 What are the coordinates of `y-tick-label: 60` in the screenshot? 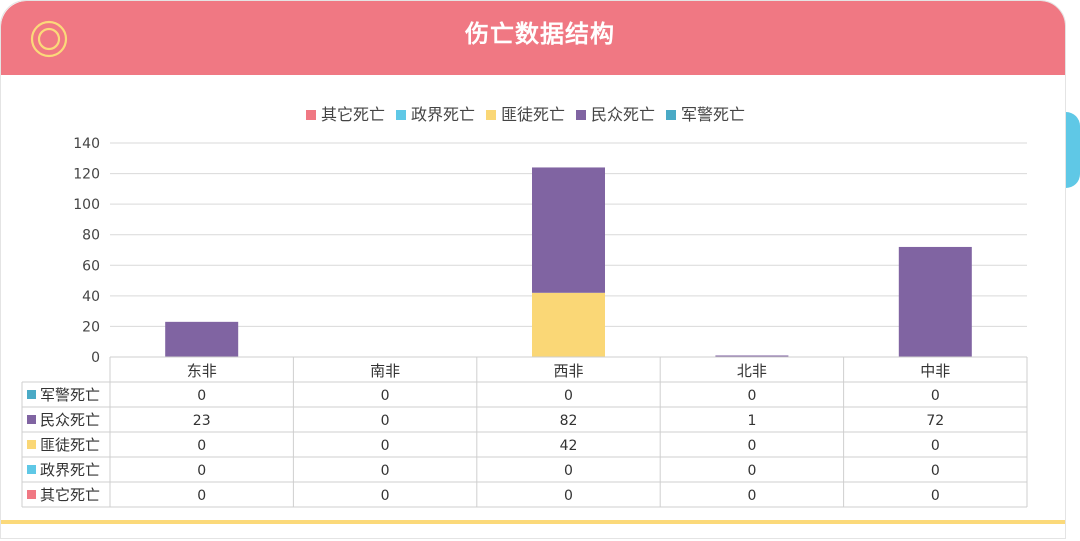 It's located at (91, 266).